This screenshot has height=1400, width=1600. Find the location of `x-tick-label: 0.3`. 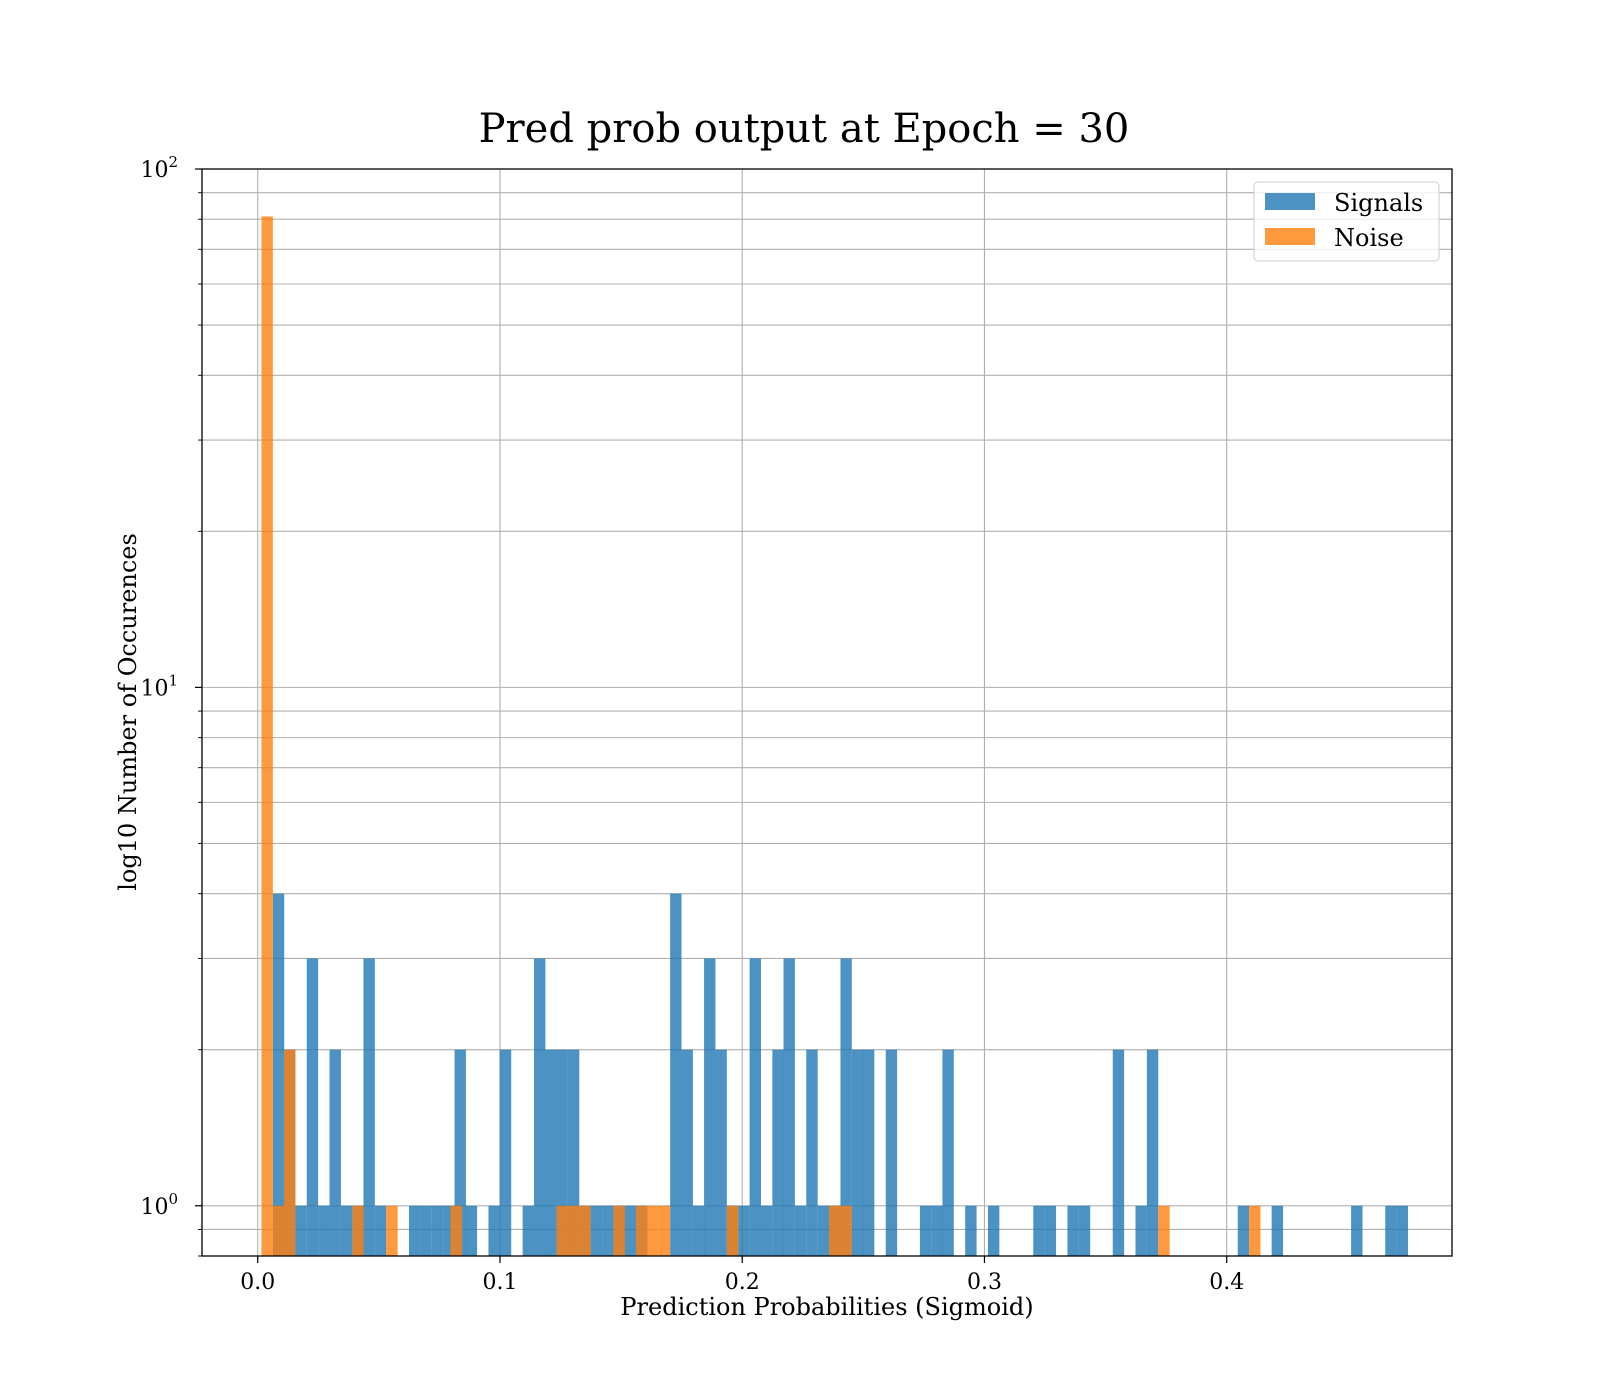

x-tick-label: 0.3 is located at coordinates (984, 1282).